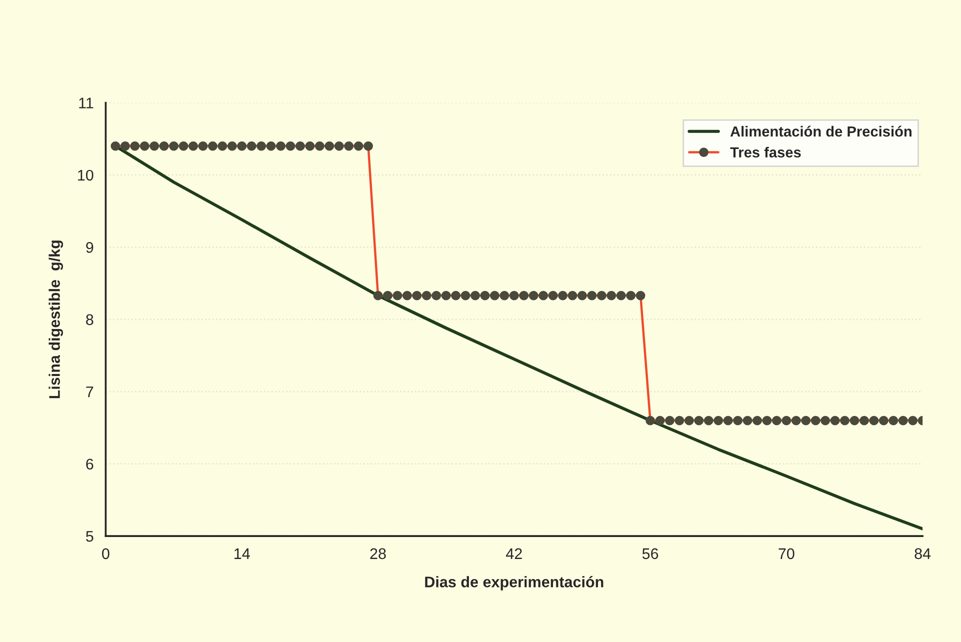  I want to click on legend-label: Alimentación de Precisión, so click(821, 131).